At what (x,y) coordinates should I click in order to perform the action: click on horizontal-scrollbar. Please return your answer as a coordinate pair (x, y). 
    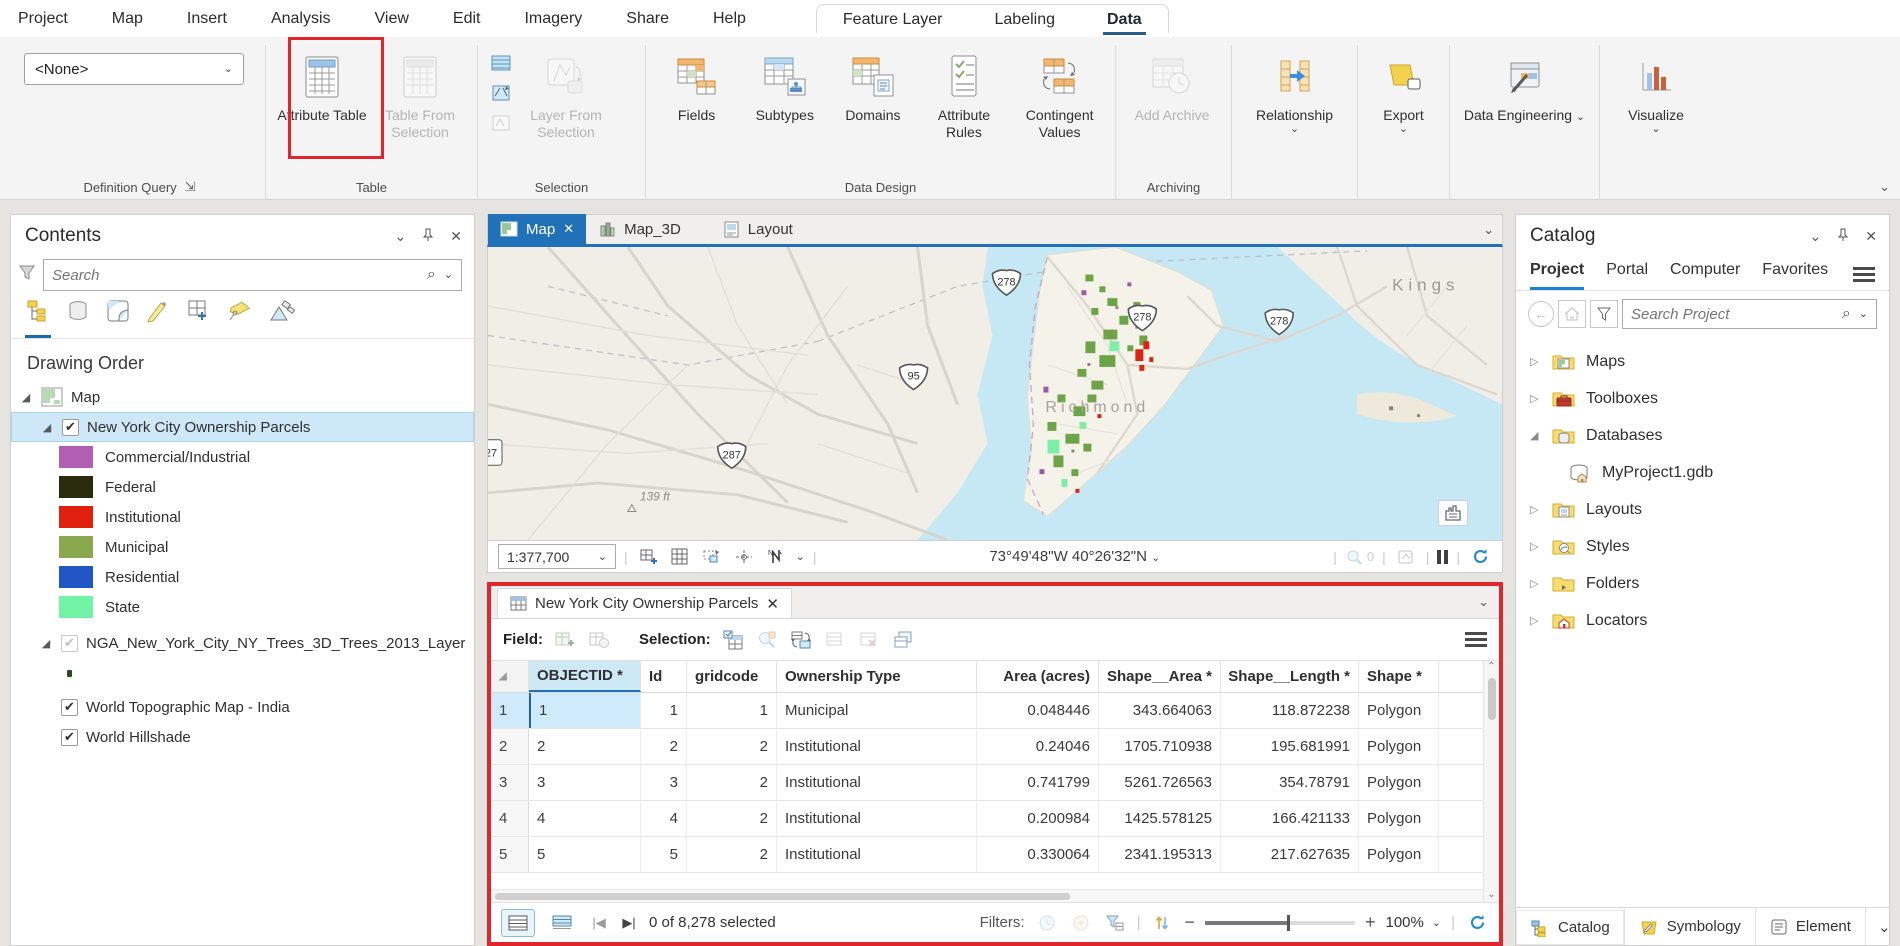
    Looking at the image, I should click on (987, 895).